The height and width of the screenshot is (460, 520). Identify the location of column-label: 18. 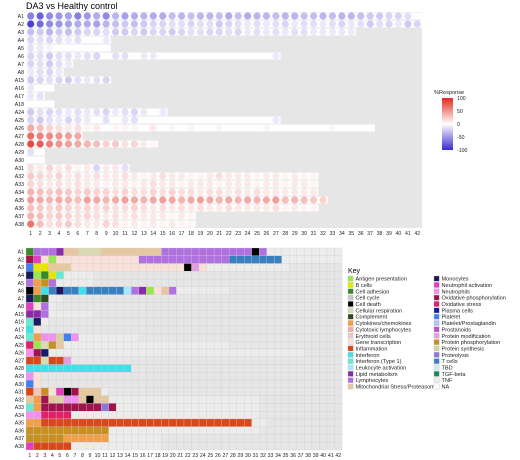
(191, 234).